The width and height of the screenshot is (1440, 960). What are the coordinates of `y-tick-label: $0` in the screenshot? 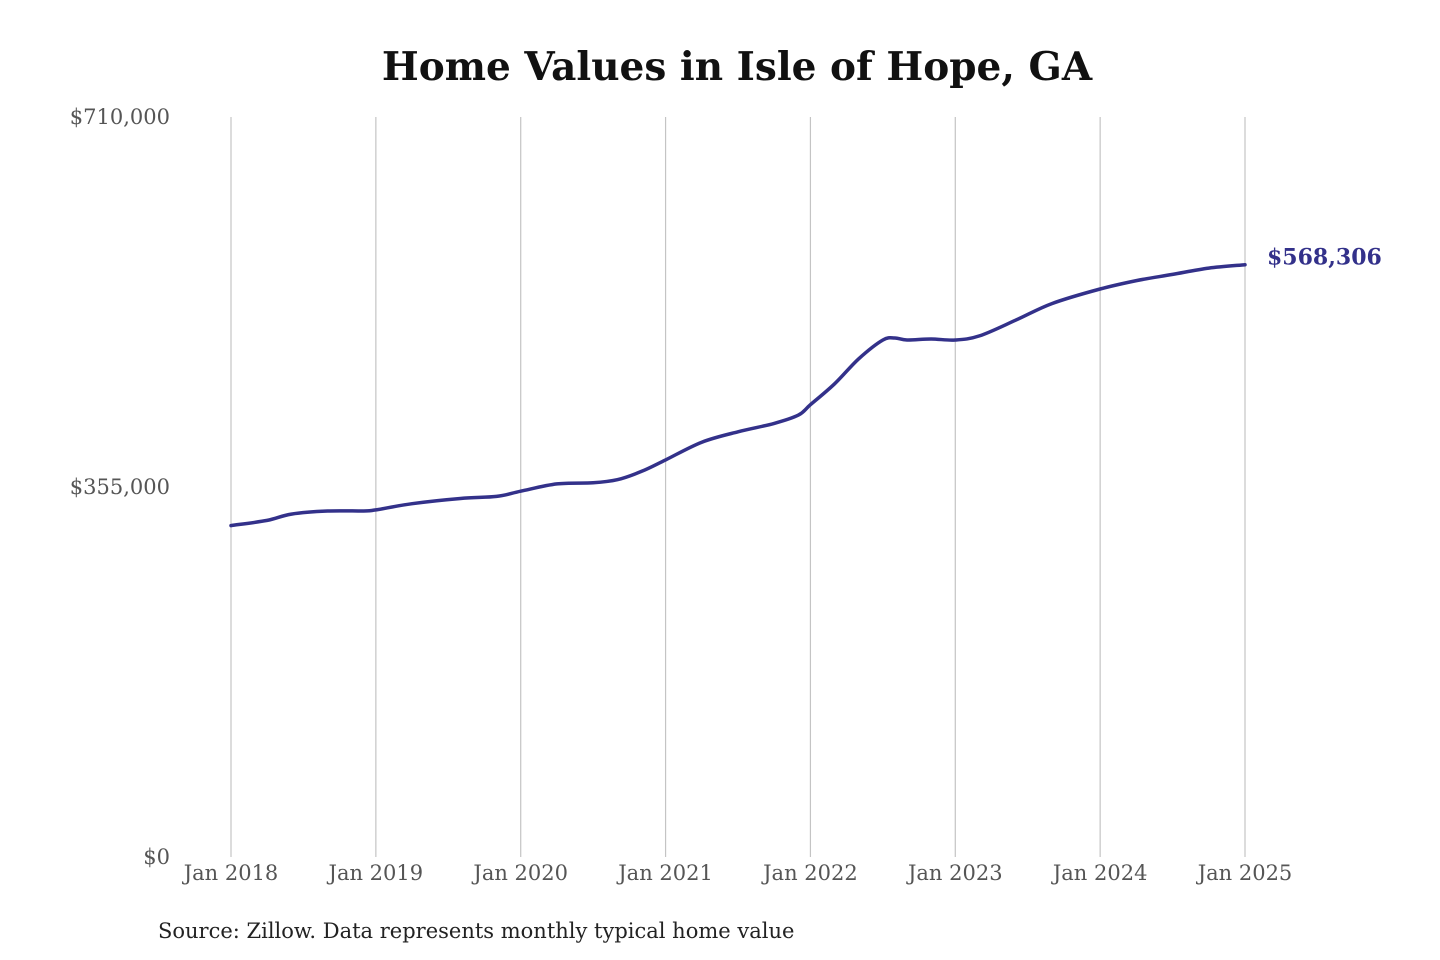 It's located at (156, 857).